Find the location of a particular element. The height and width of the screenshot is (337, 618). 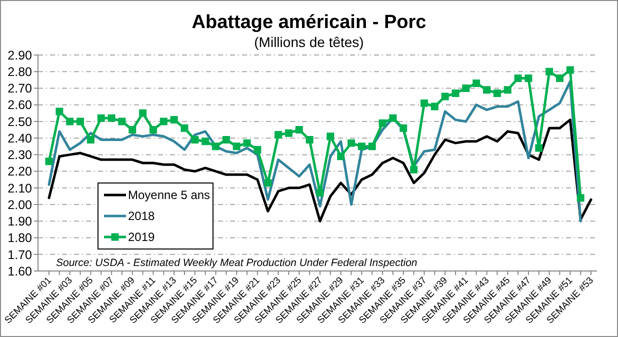

y-tick-label: 2.90 is located at coordinates (20, 55).